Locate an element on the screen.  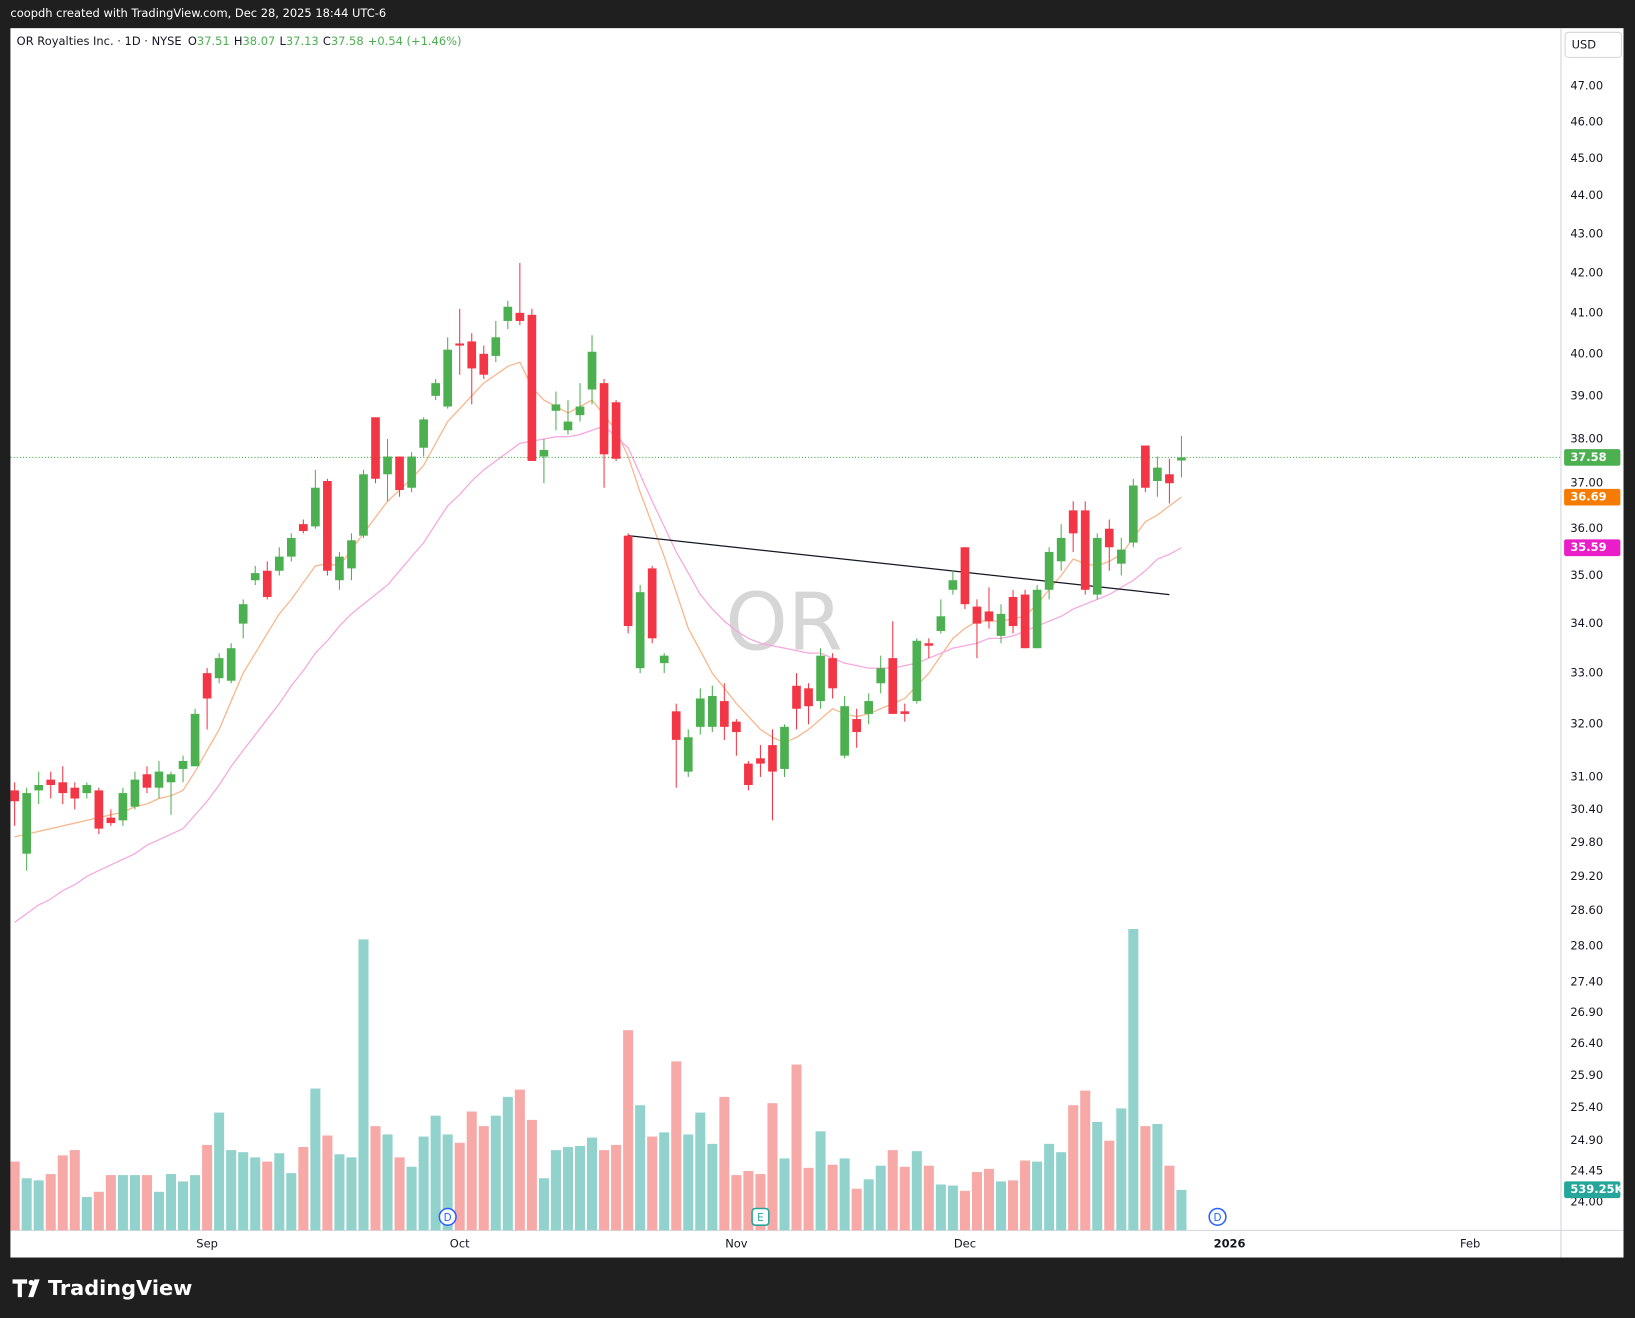
y-tick-label: 44.00 is located at coordinates (1586, 195).